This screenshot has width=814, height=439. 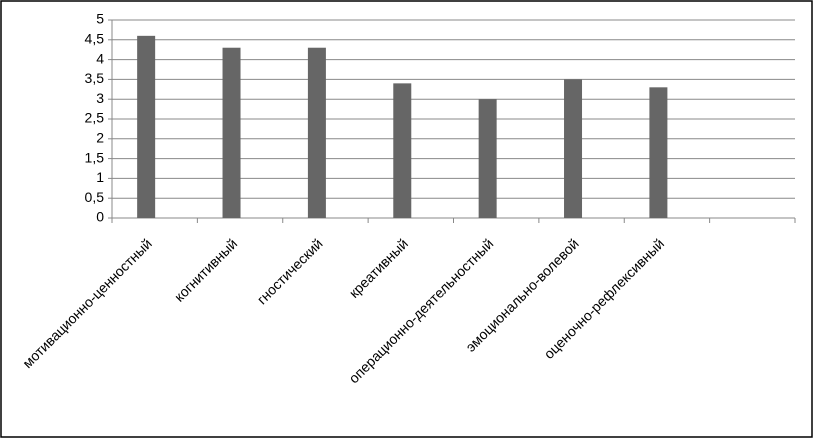 What do you see at coordinates (95, 78) in the screenshot?
I see `y-tick-label: 3,5` at bounding box center [95, 78].